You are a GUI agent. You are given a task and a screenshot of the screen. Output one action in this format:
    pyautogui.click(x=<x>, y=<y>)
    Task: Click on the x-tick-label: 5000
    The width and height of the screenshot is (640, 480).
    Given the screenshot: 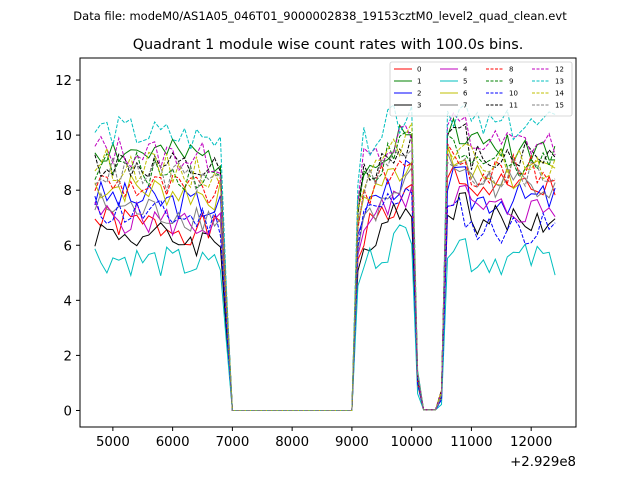 What is the action you would take?
    pyautogui.click(x=113, y=442)
    